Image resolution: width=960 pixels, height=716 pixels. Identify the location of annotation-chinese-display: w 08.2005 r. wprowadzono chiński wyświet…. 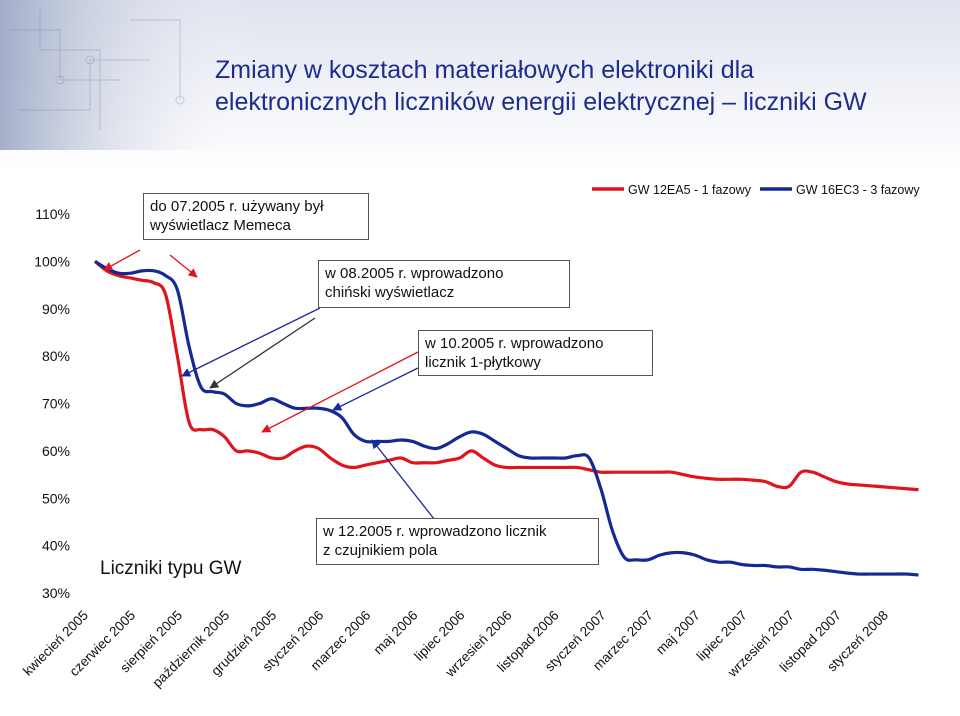
(444, 284).